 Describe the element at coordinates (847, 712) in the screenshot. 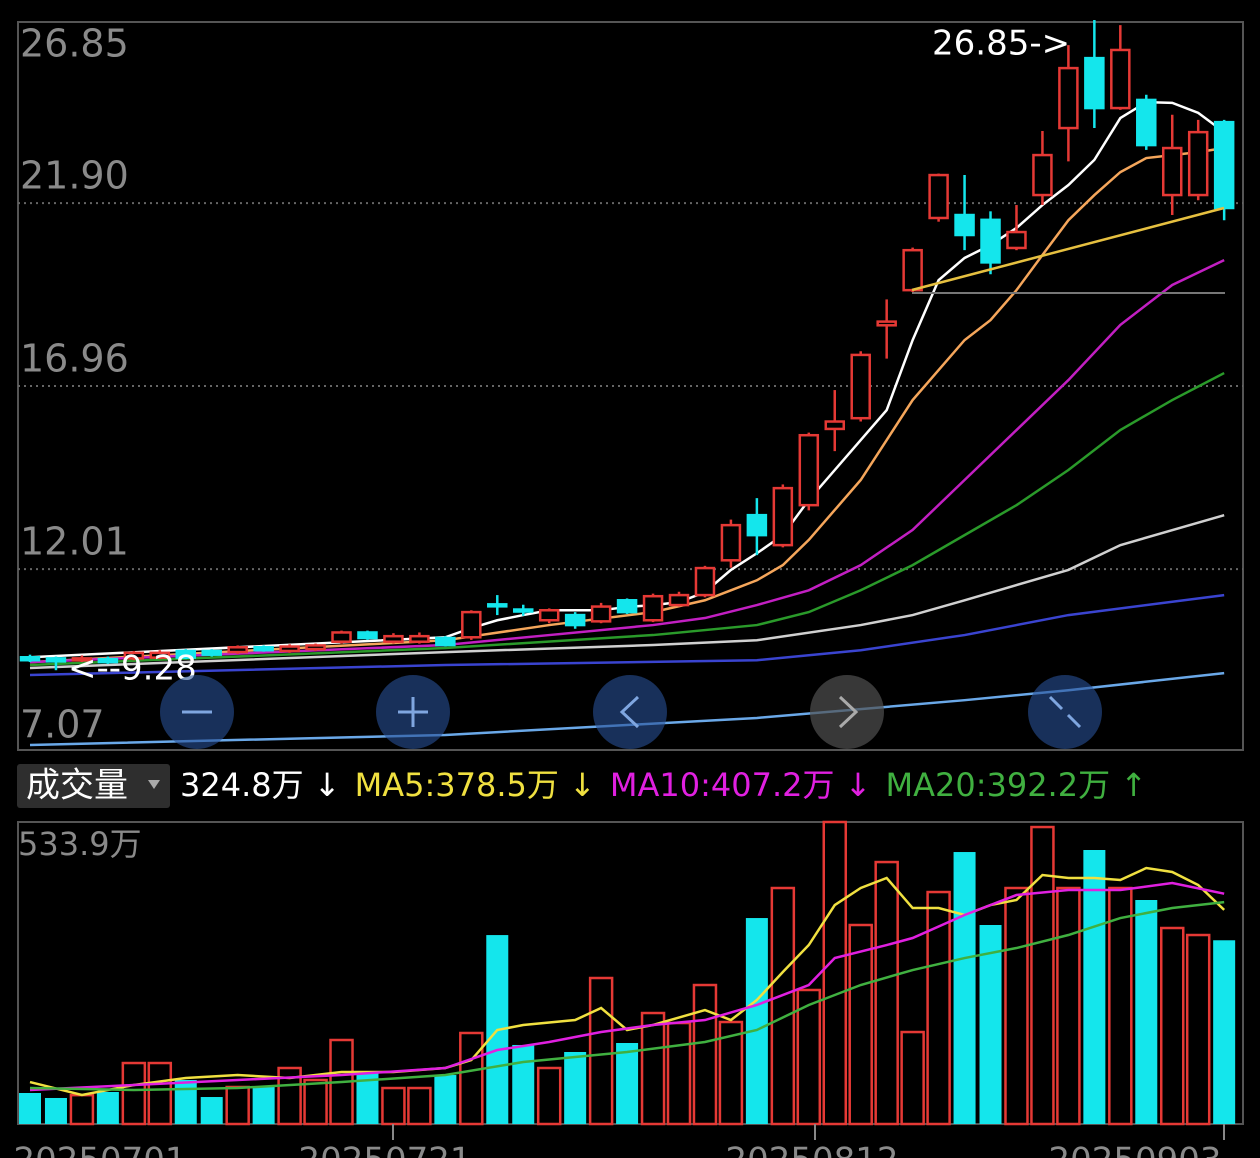

I see `scroll-right-button` at that location.